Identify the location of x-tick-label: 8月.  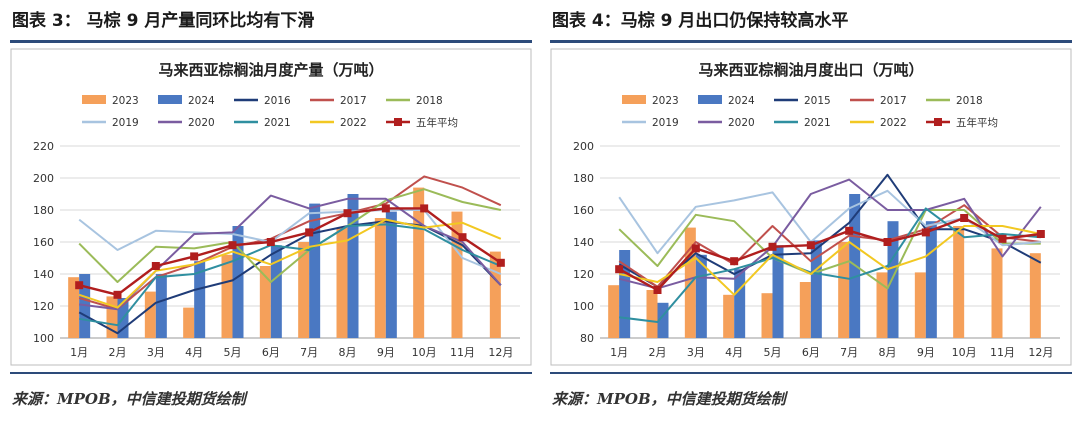
(888, 352).